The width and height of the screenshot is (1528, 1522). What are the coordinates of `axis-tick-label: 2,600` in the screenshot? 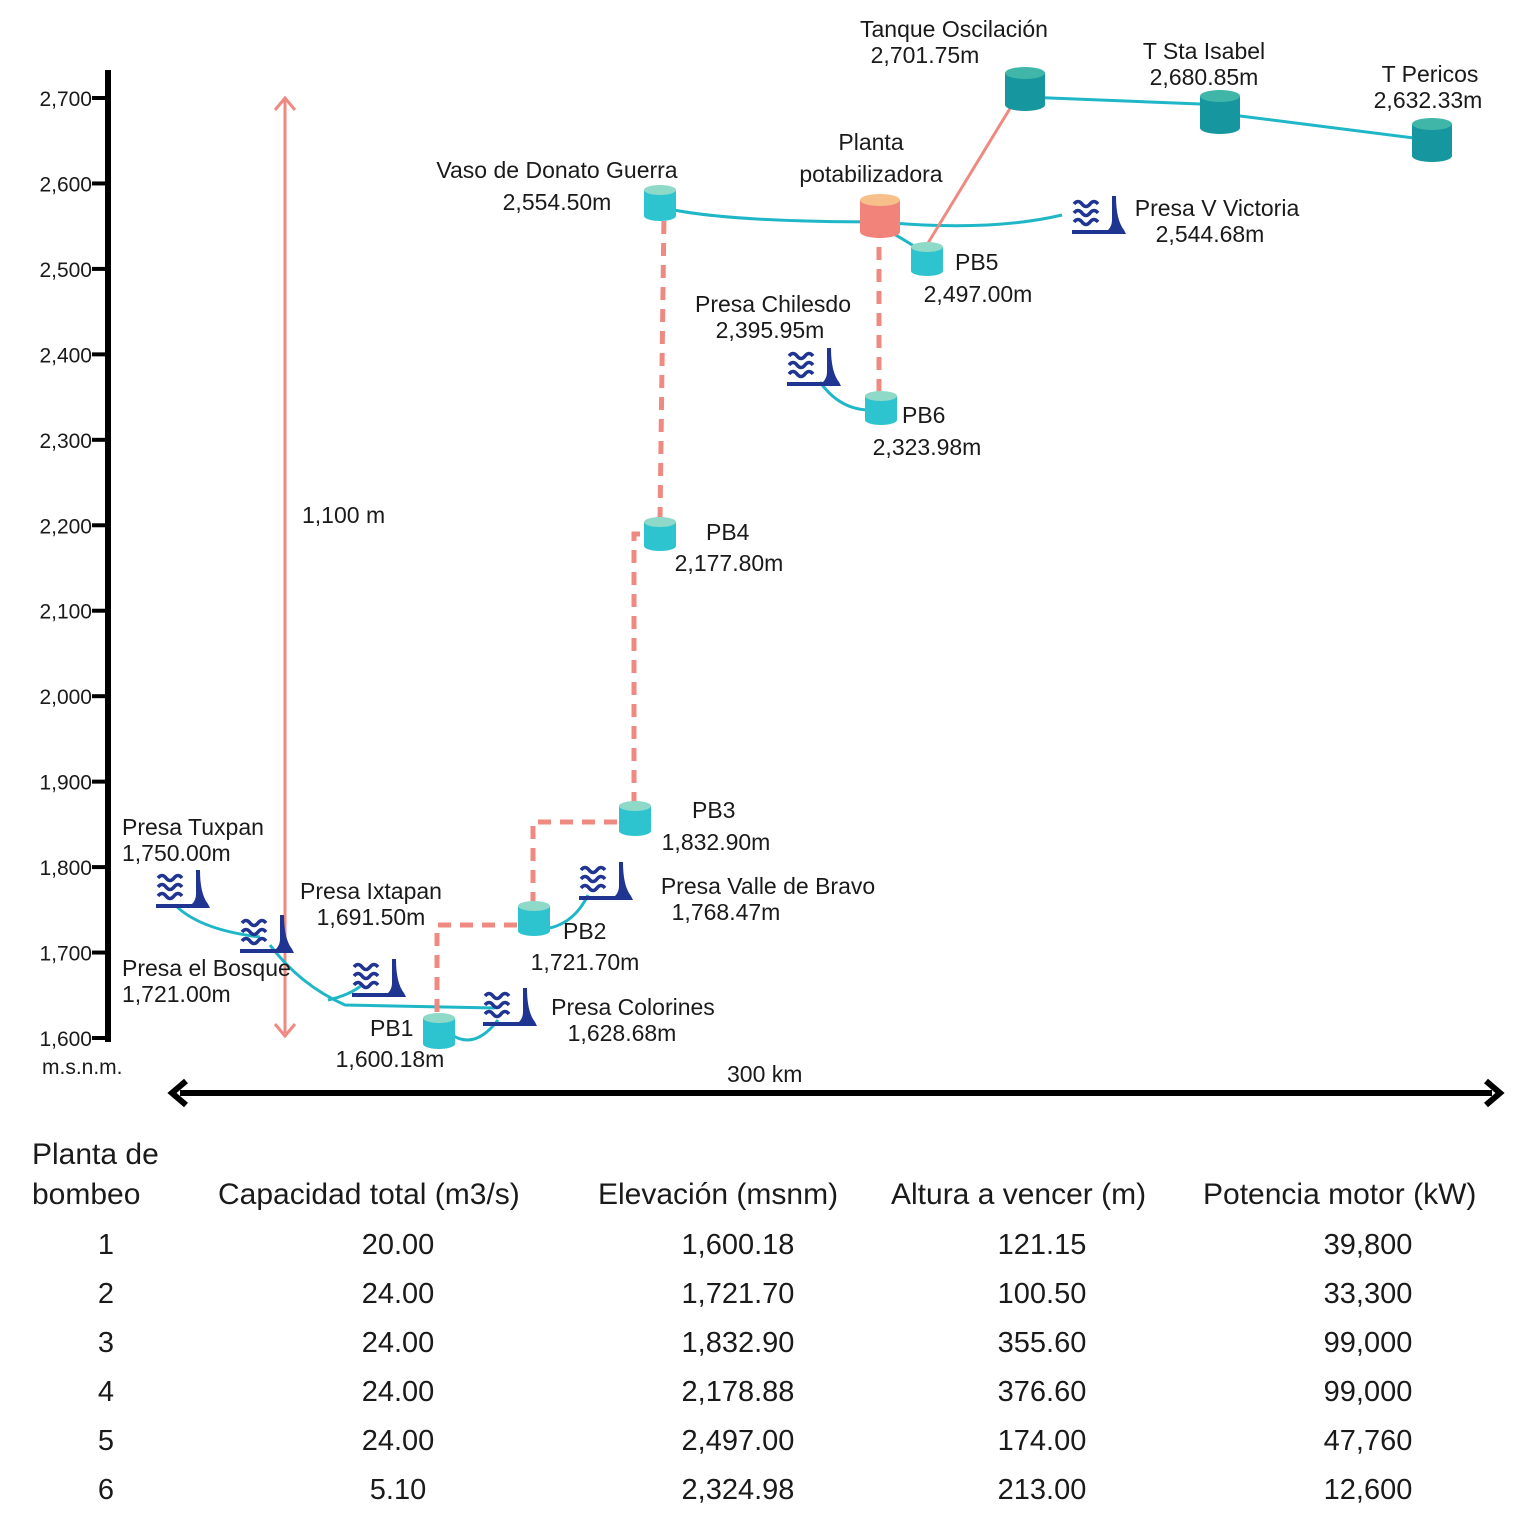 It's located at (65, 184).